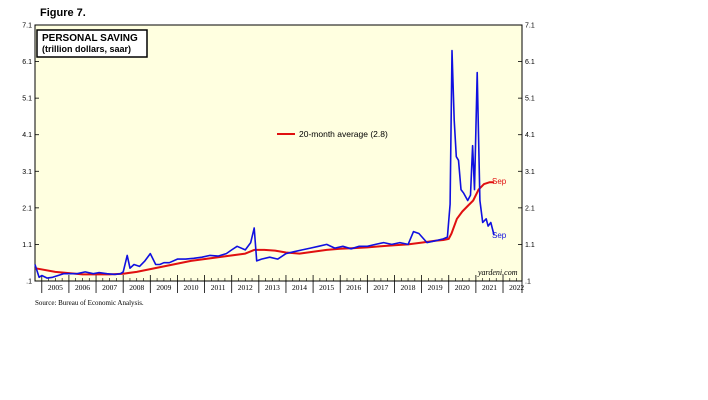  What do you see at coordinates (528, 282) in the screenshot?
I see `y-tick-label-right: .1` at bounding box center [528, 282].